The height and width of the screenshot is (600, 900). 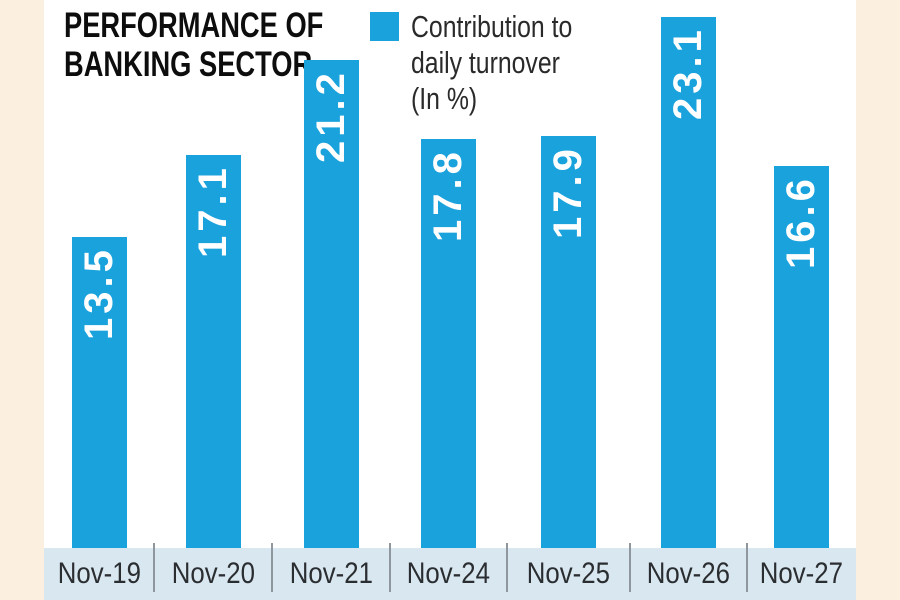 I want to click on bar-value-label: 17.9, so click(x=568, y=192).